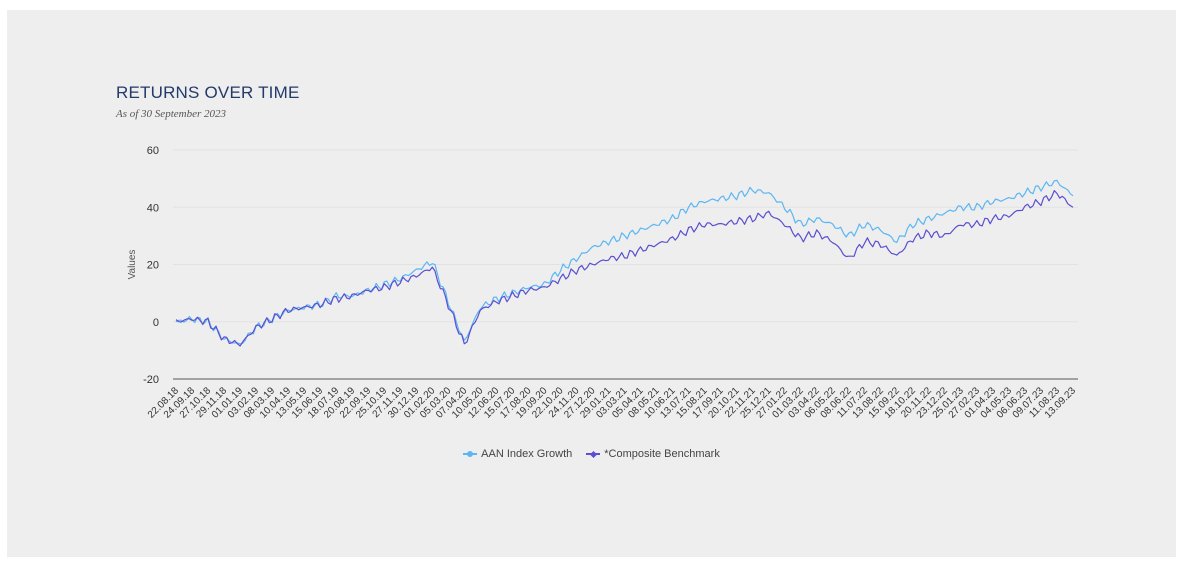  I want to click on y-axis-label: Values, so click(132, 265).